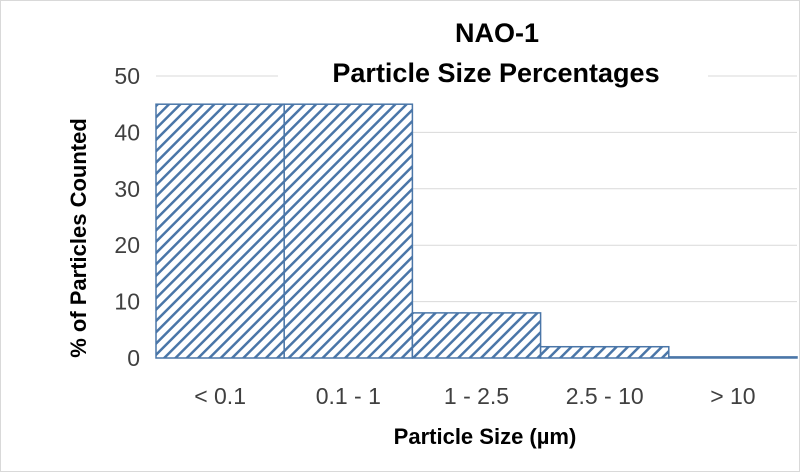 The width and height of the screenshot is (800, 472). What do you see at coordinates (127, 245) in the screenshot?
I see `y-tick-label: 20` at bounding box center [127, 245].